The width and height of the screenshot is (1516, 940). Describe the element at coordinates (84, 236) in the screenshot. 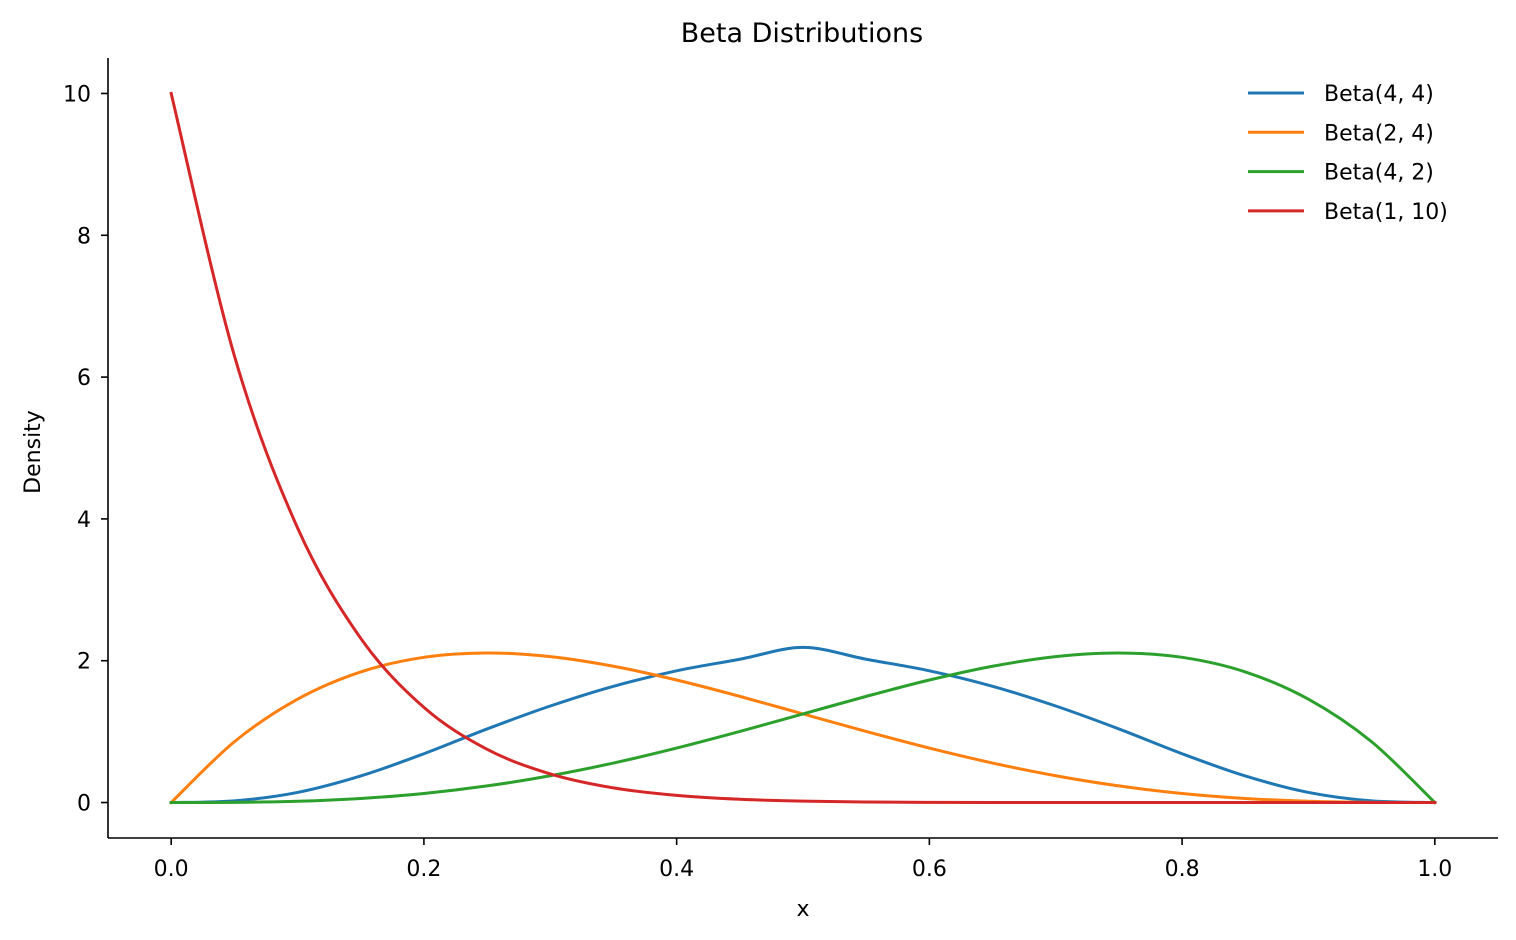

I see `y-tick-label: 8` at that location.